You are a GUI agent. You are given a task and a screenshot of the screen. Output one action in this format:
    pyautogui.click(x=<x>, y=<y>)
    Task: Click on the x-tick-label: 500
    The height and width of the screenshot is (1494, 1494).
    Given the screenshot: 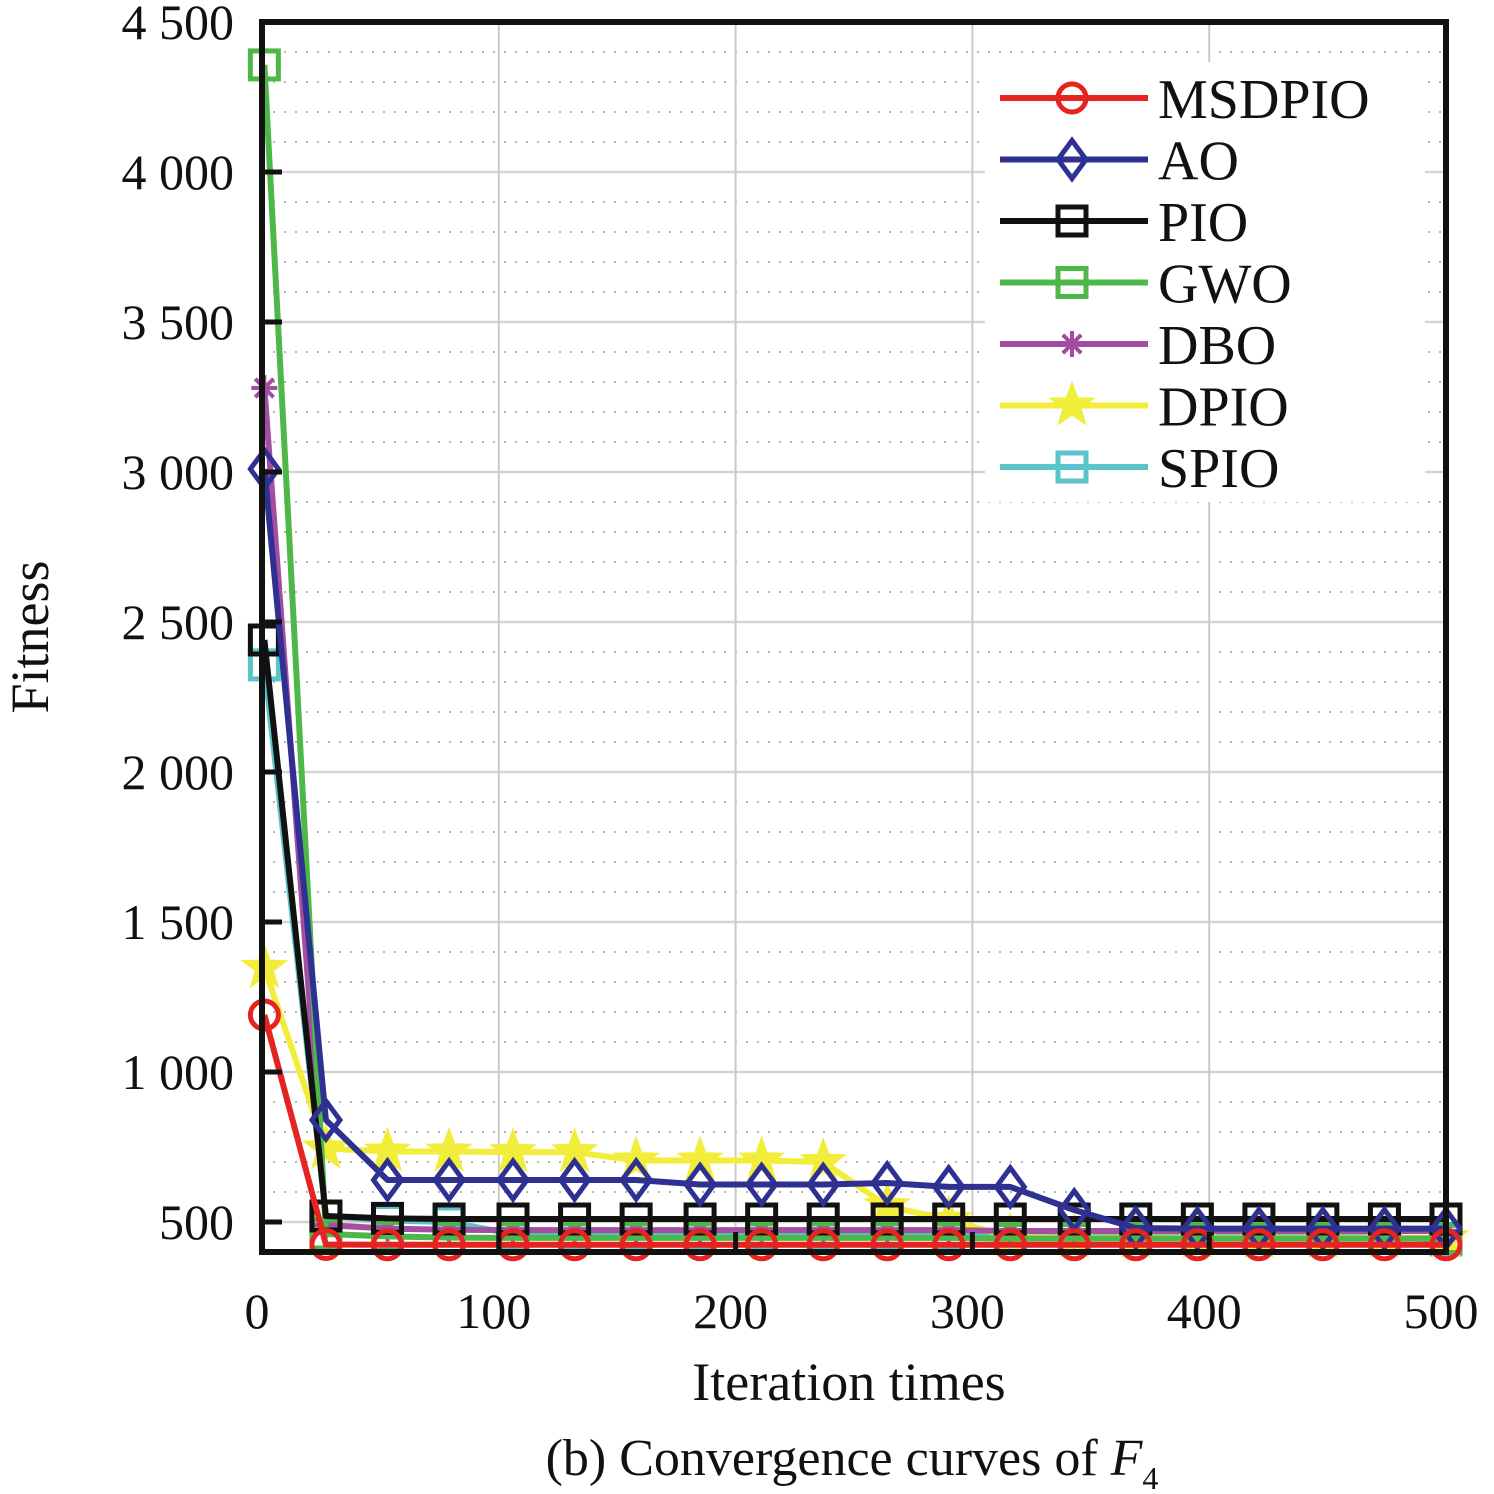 What is the action you would take?
    pyautogui.click(x=1441, y=1311)
    